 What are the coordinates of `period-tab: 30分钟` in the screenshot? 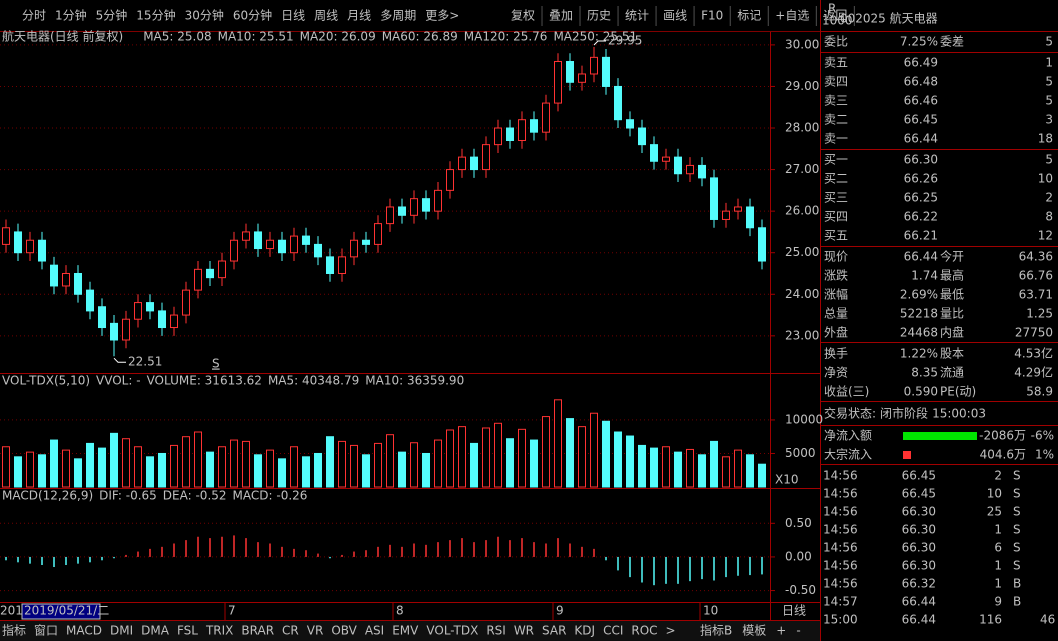 It's located at (204, 15).